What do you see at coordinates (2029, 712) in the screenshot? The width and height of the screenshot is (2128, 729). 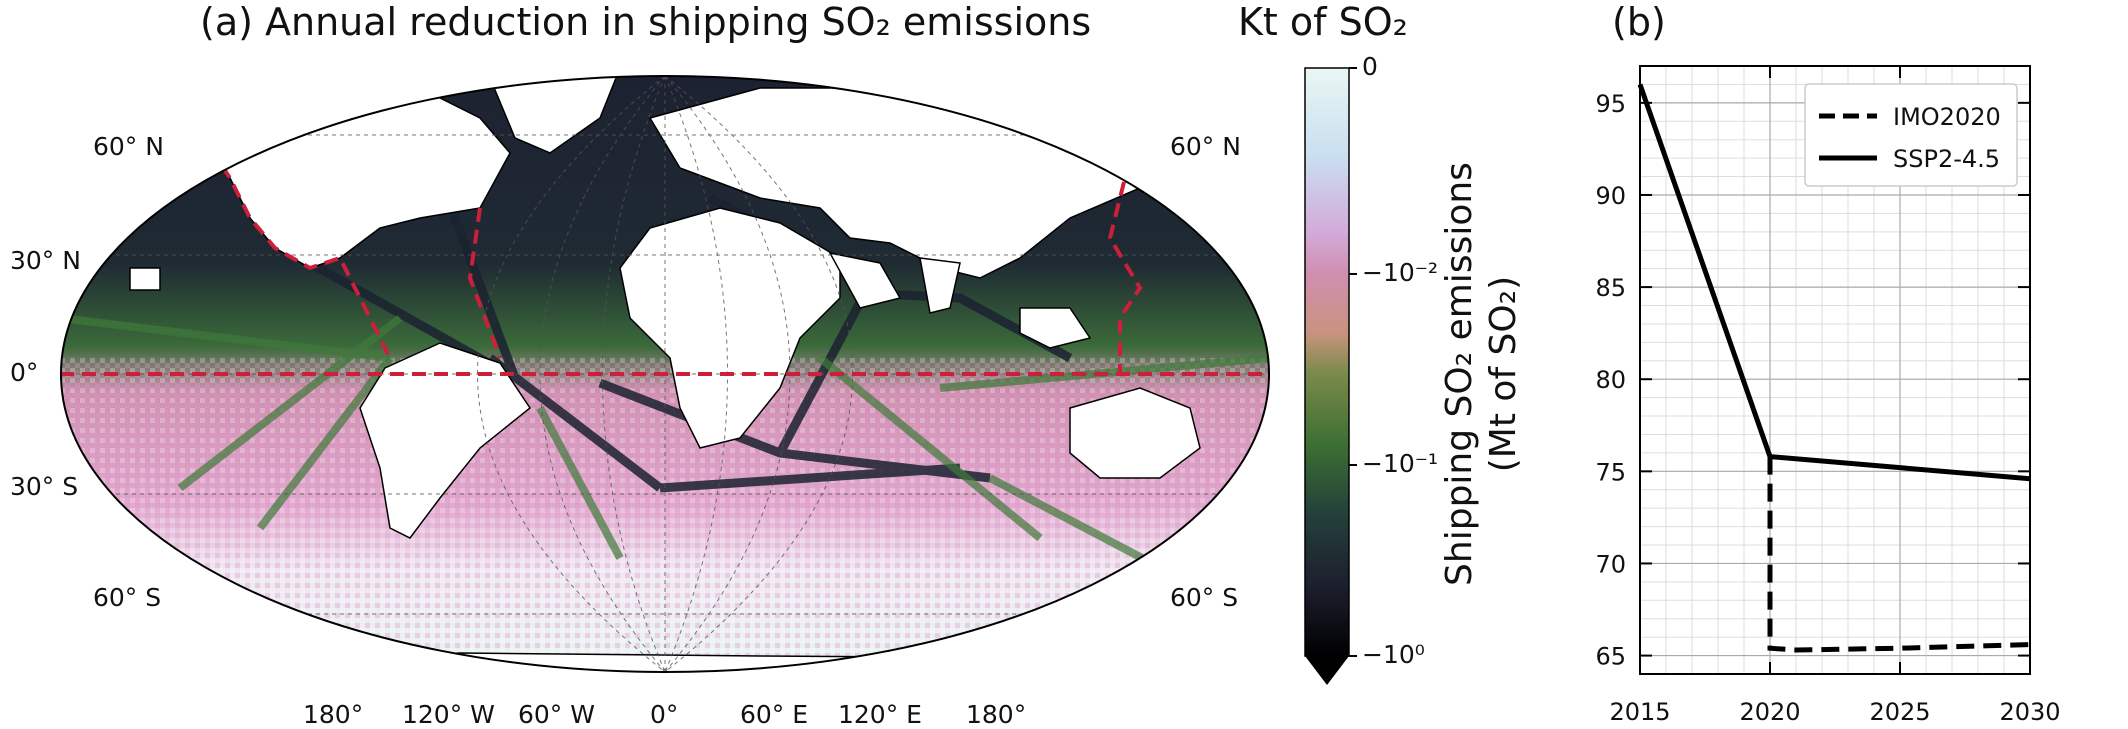 I see `x-tick-label: 2030` at bounding box center [2029, 712].